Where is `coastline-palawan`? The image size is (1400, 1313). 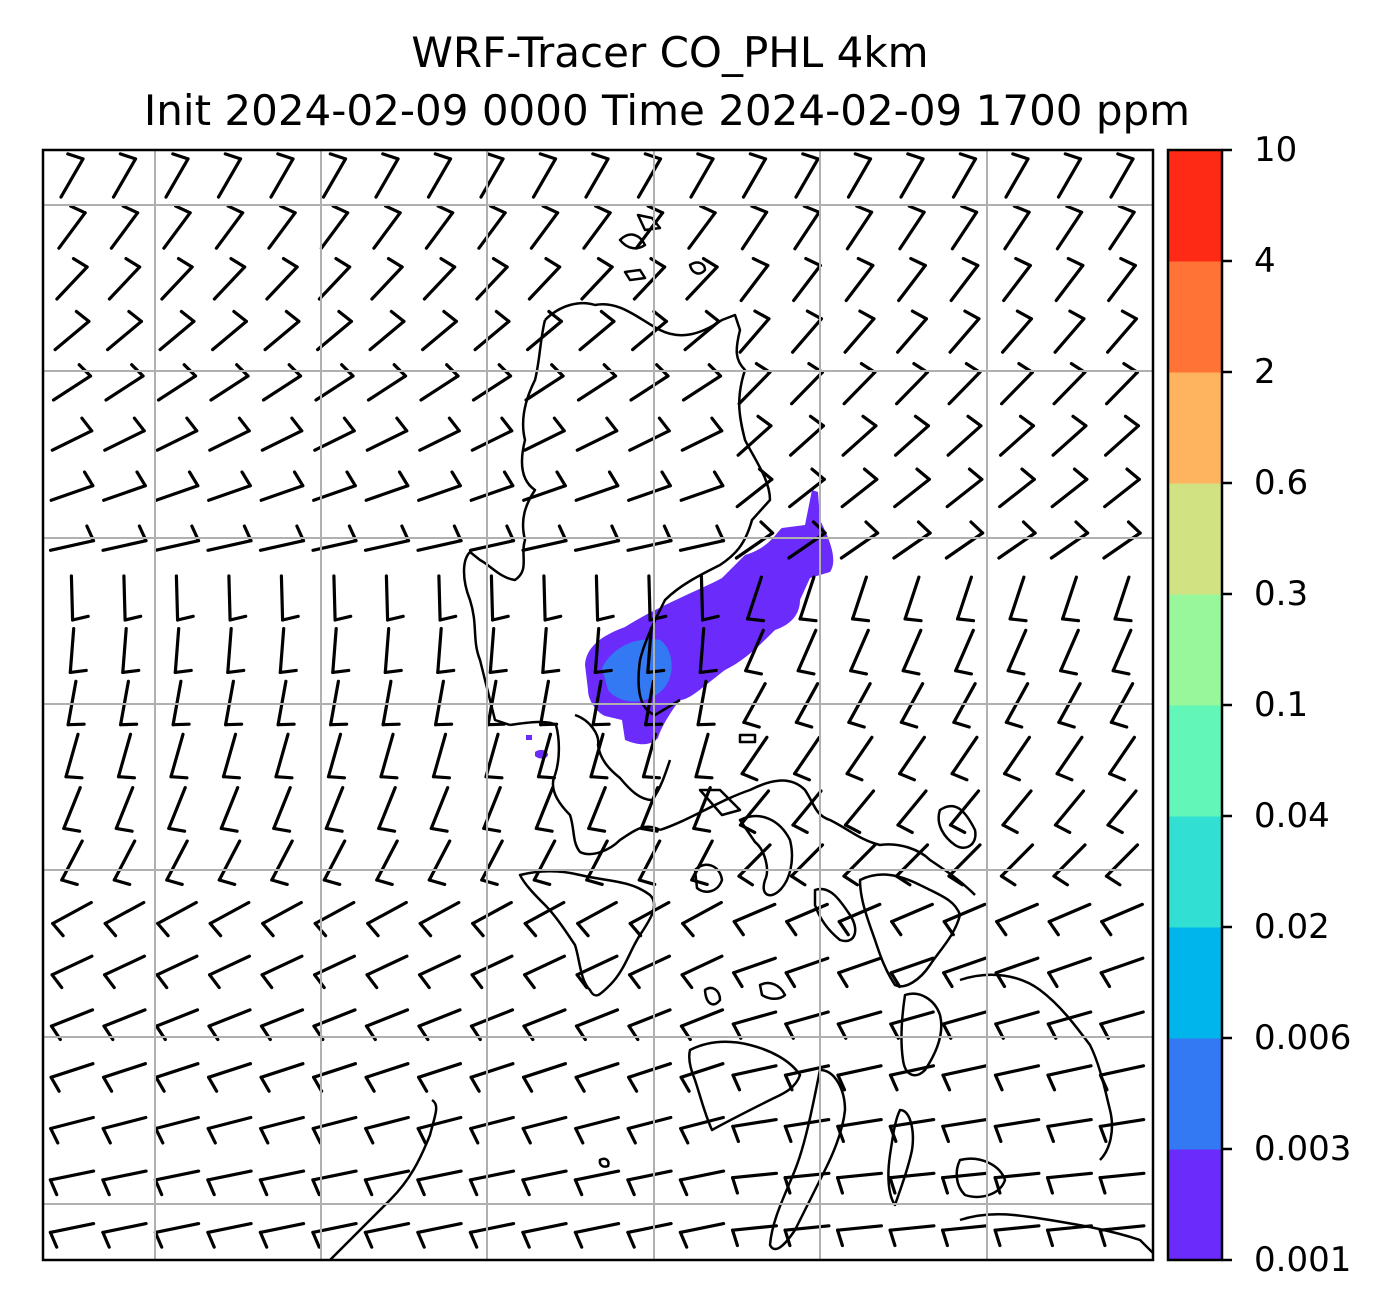
coastline-palawan is located at coordinates (383, 1179).